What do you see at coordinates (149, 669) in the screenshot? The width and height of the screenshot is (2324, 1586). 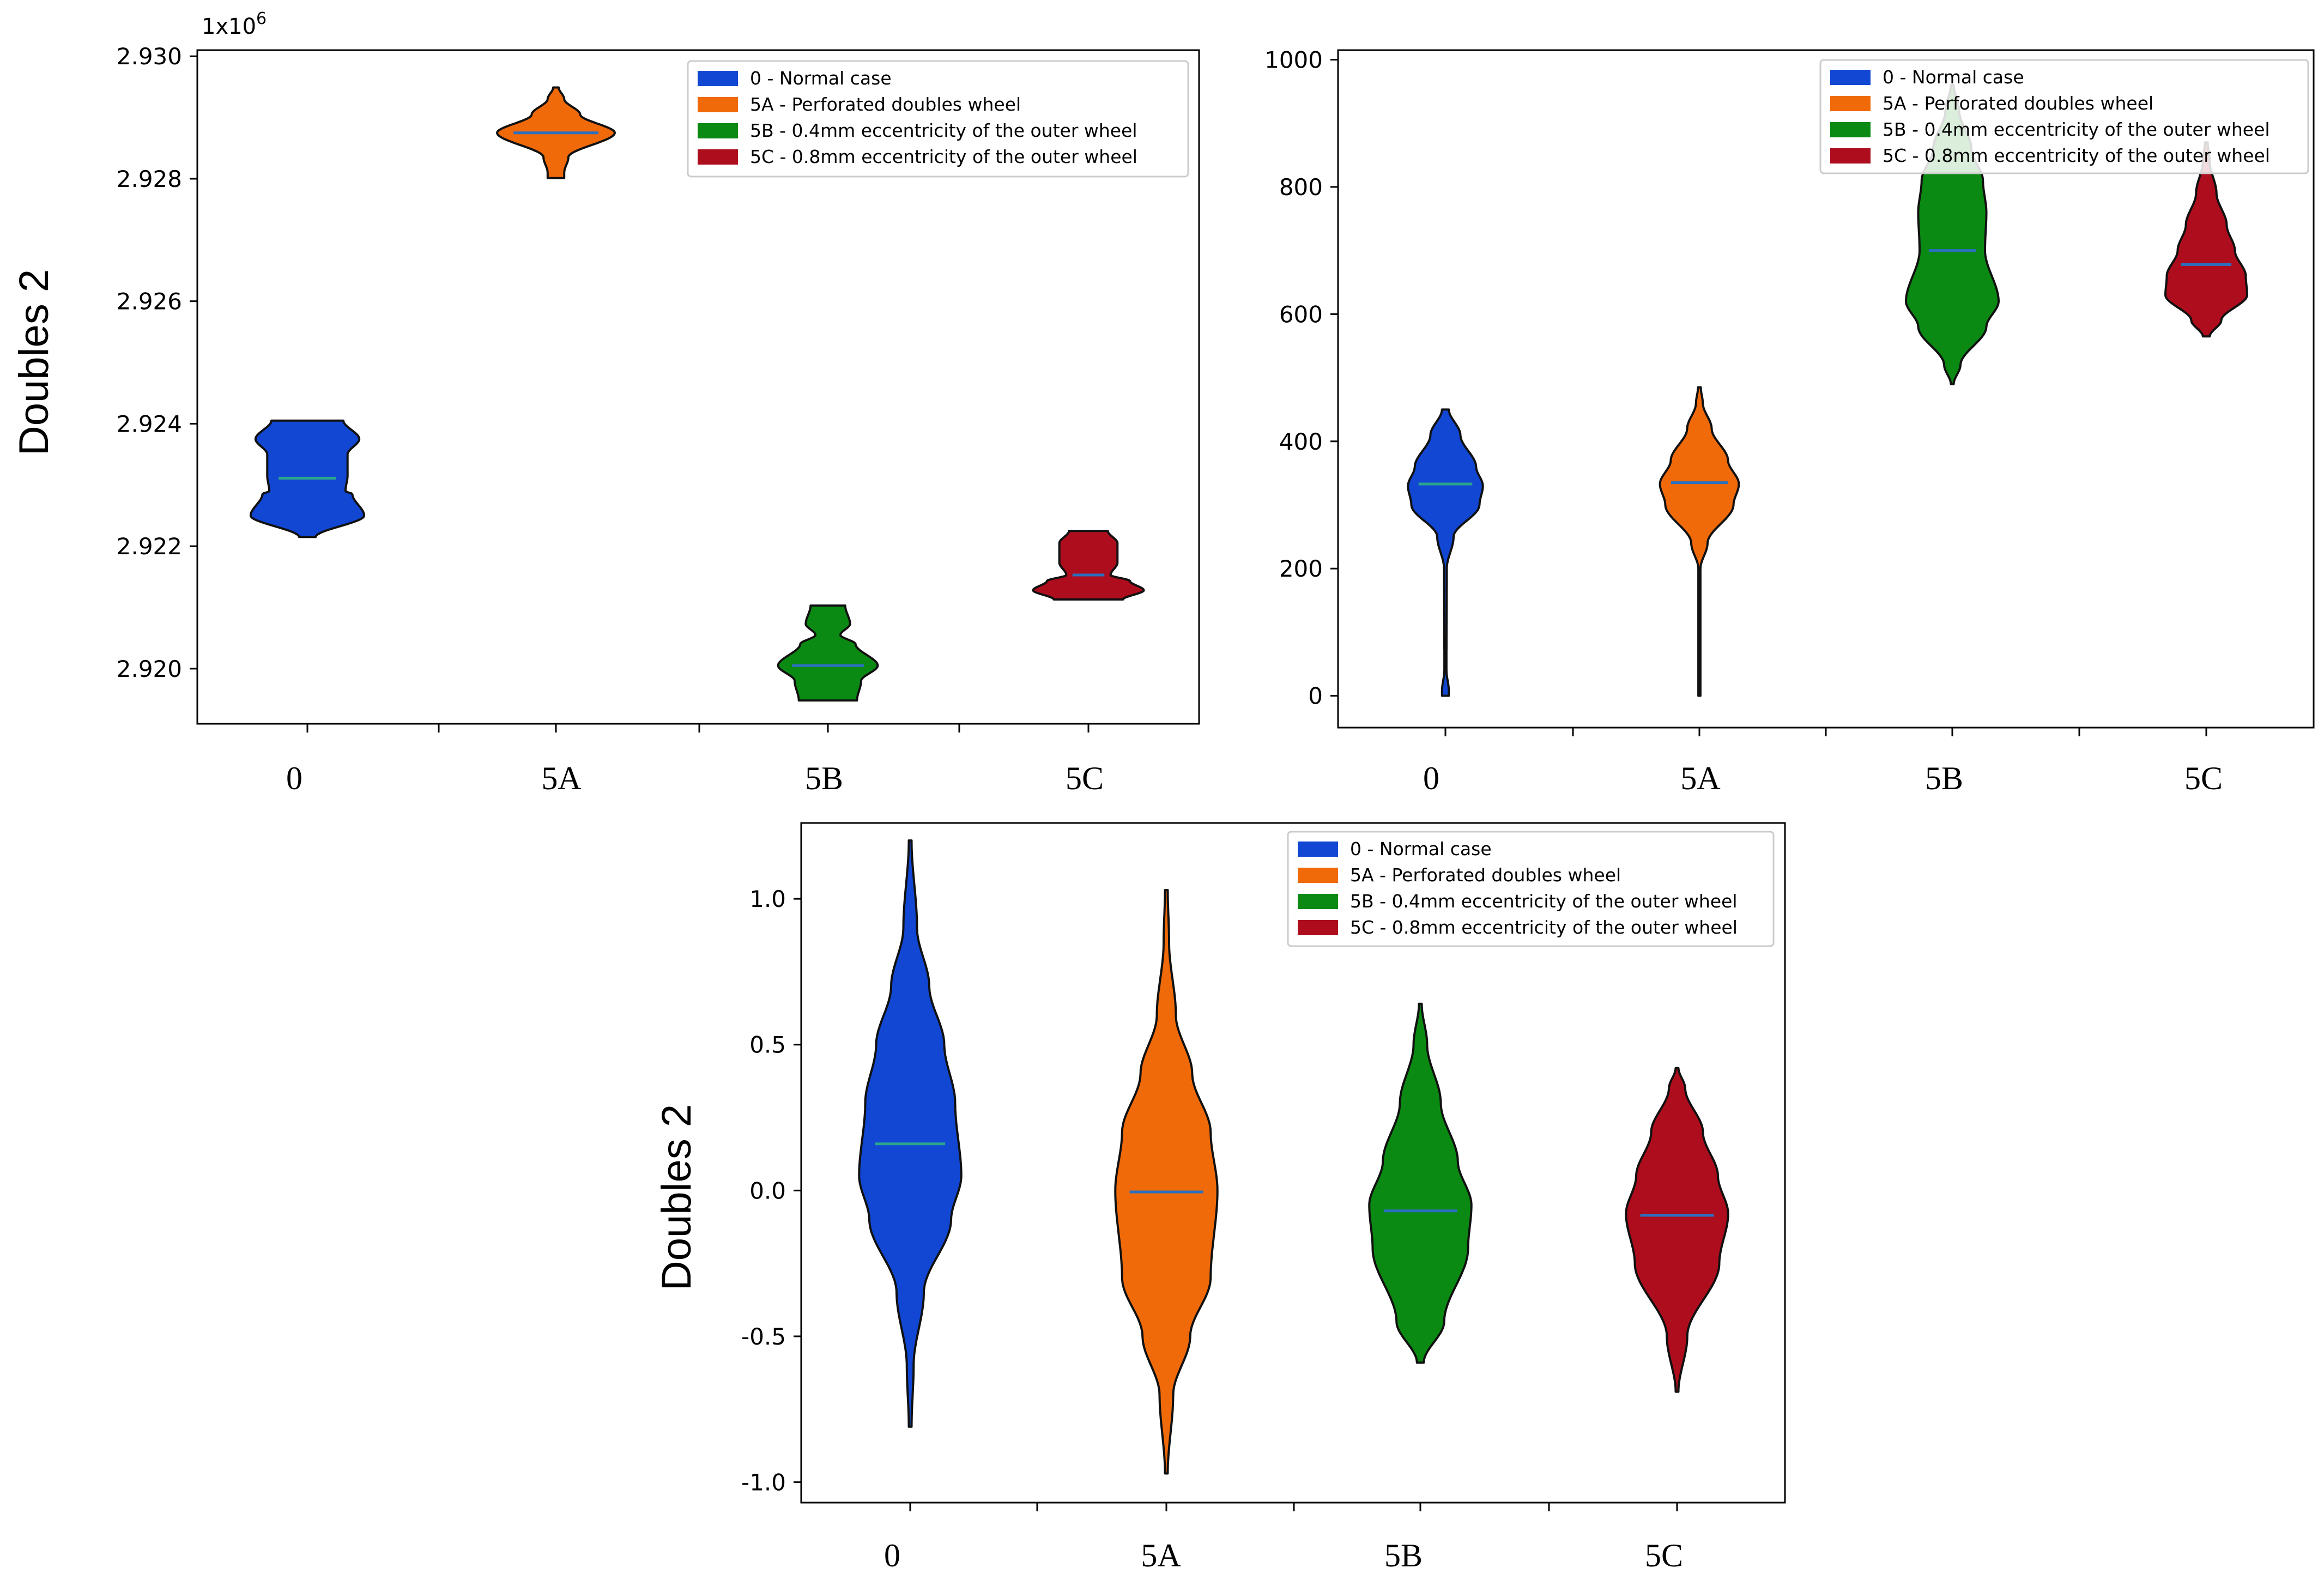 I see `y-tick-label: 2.920` at bounding box center [149, 669].